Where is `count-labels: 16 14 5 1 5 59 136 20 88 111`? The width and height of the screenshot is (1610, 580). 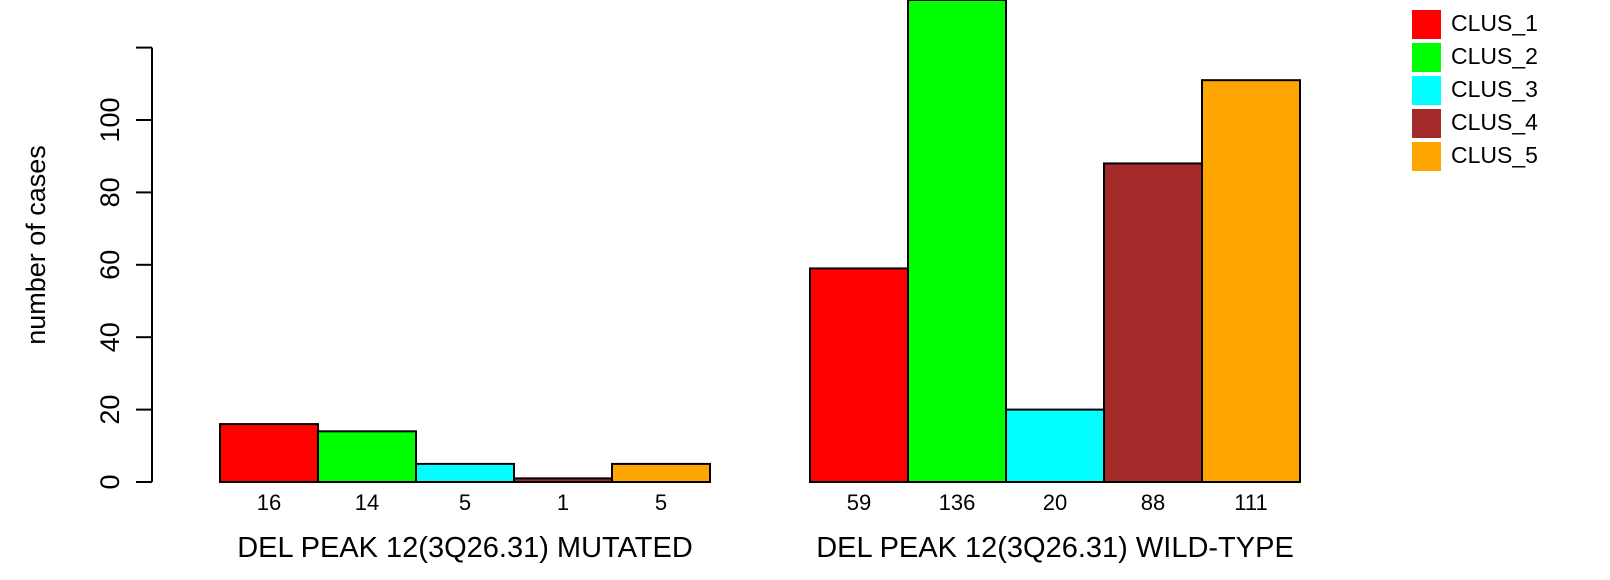
count-labels: 16 14 5 1 5 59 136 20 88 111 is located at coordinates (762, 502).